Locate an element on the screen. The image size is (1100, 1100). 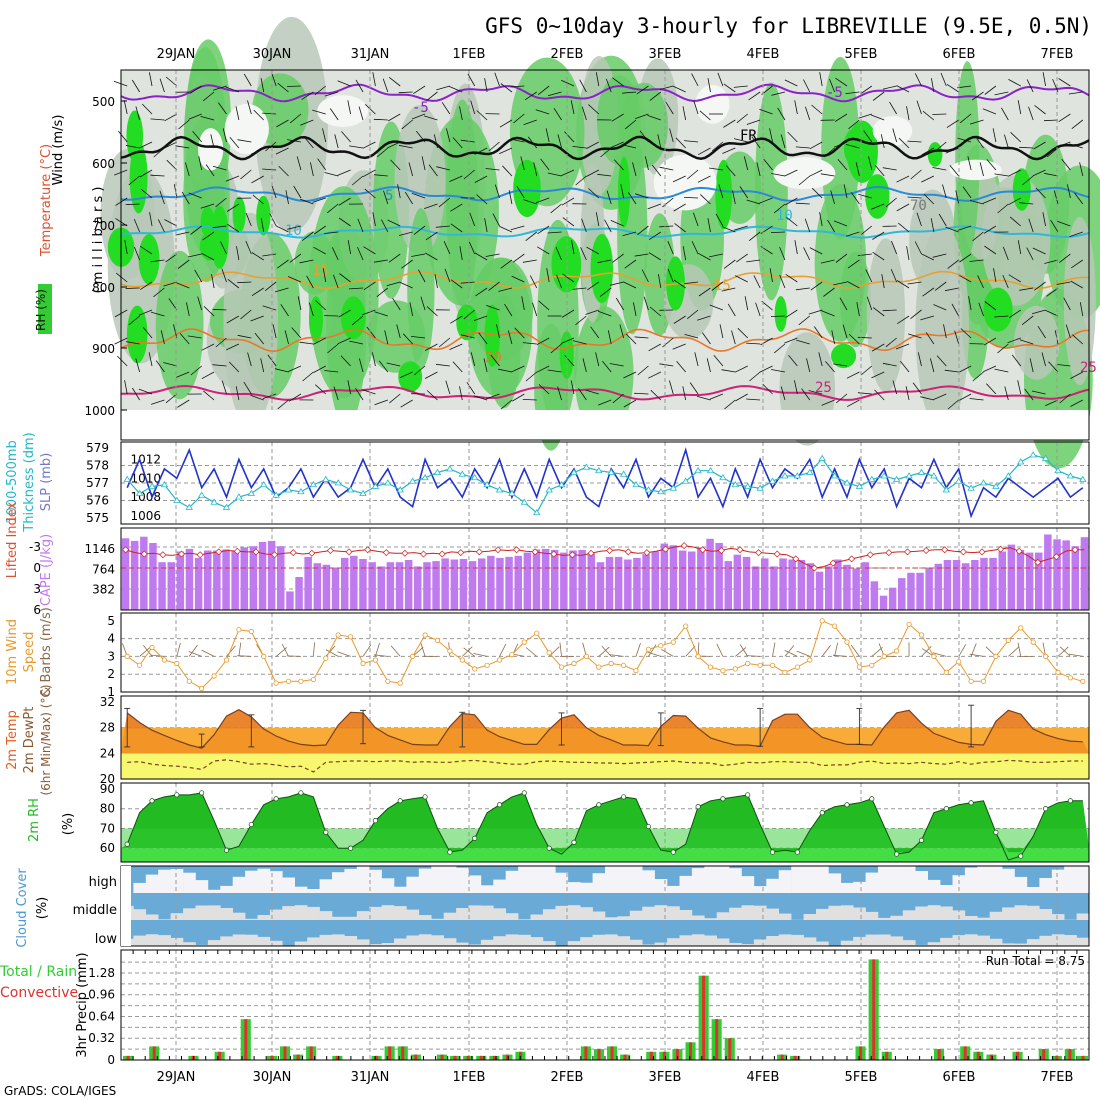
rh2m-axis-label: 2m RH is located at coordinates (34, 820).